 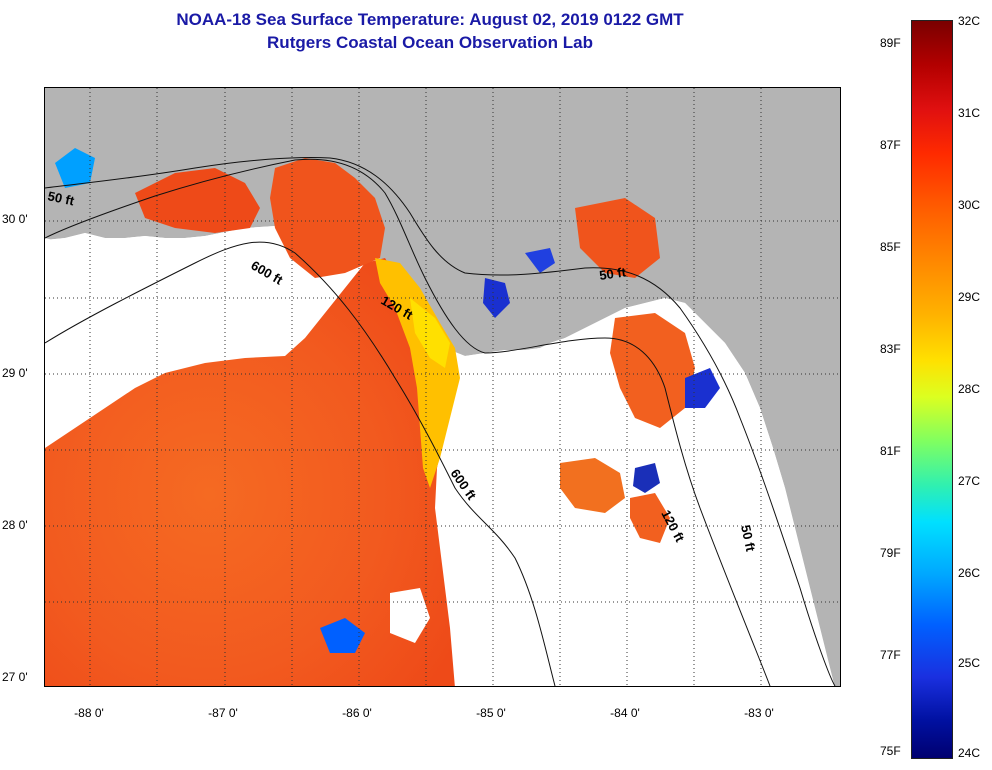 I want to click on colorbar-label-89f: 89F, so click(x=890, y=43).